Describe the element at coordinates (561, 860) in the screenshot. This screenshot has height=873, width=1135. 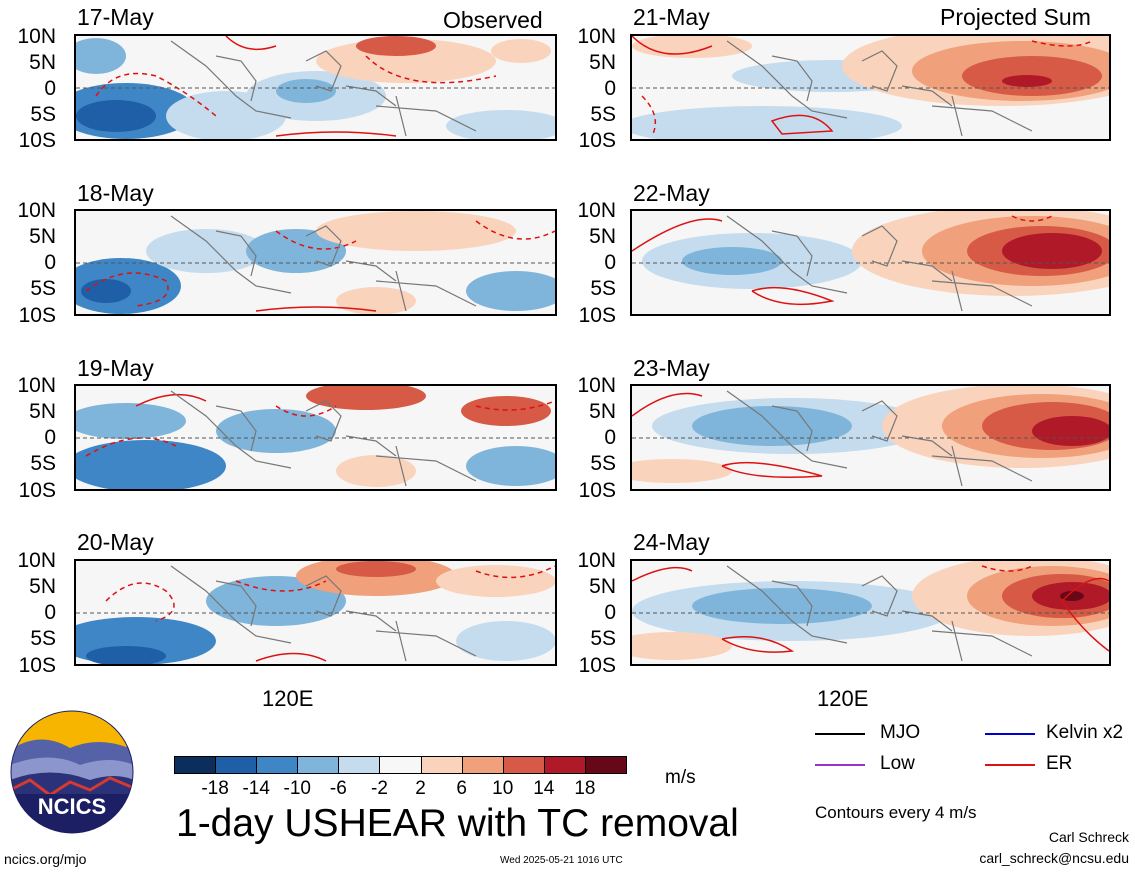
I see `footer-timestamp: Wed 2025-05-21 1016 UTC` at that location.